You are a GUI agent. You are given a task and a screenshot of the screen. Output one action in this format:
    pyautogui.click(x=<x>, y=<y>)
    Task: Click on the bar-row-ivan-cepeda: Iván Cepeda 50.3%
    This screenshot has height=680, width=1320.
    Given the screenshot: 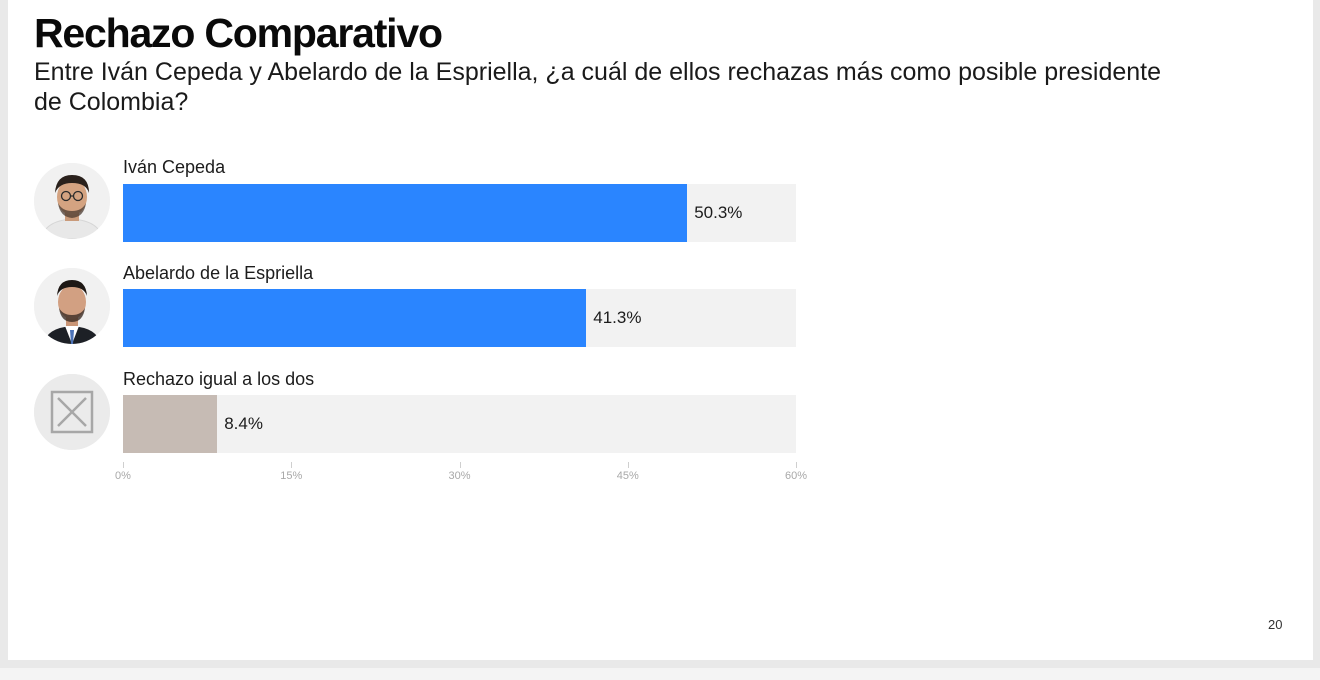 What is the action you would take?
    pyautogui.click(x=458, y=210)
    